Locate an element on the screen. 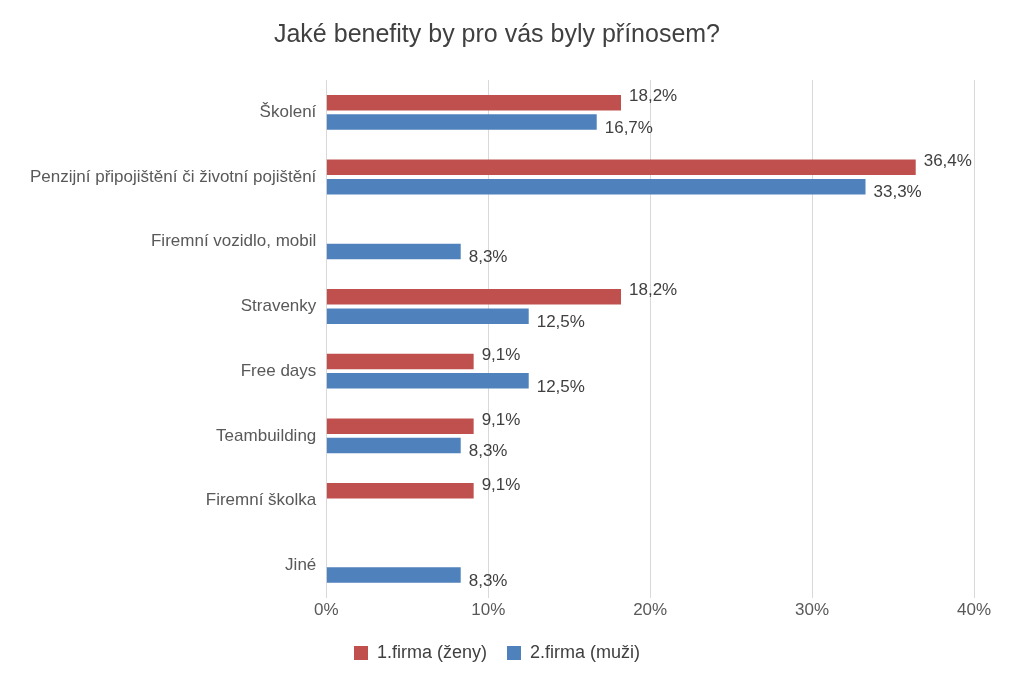  y-tick-label: Penzijní připojištění či životní pojištění is located at coordinates (173, 176).